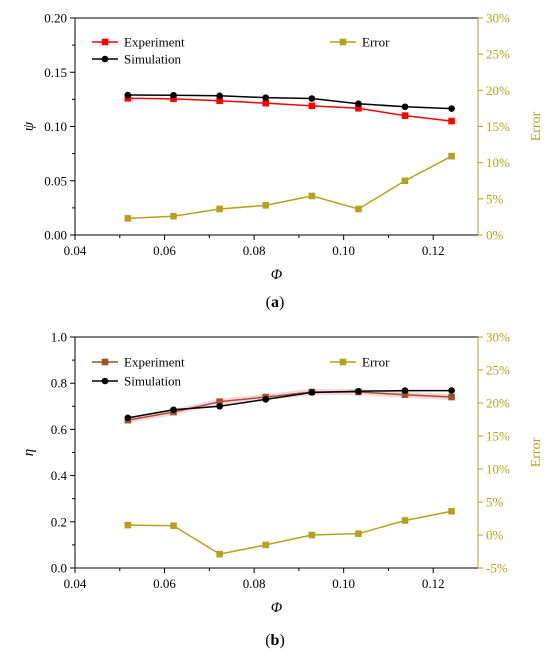 This screenshot has height=662, width=550. What do you see at coordinates (59, 475) in the screenshot?
I see `panel-b-y-tick-label: 0.4` at bounding box center [59, 475].